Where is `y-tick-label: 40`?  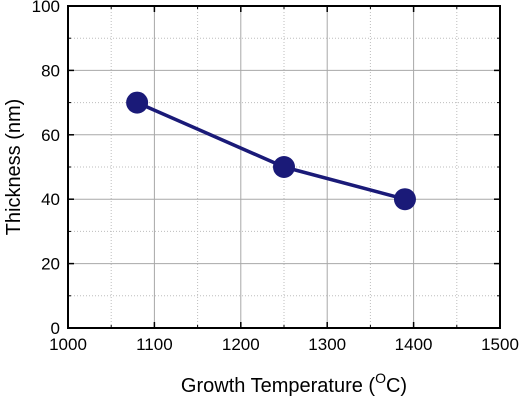
y-tick-label: 40 is located at coordinates (50, 199).